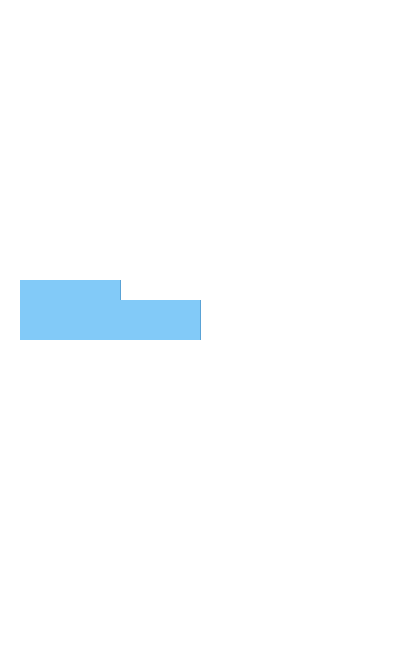 The image size is (420, 660). Describe the element at coordinates (120, 290) in the screenshot. I see `blue-block-upper-edge` at that location.